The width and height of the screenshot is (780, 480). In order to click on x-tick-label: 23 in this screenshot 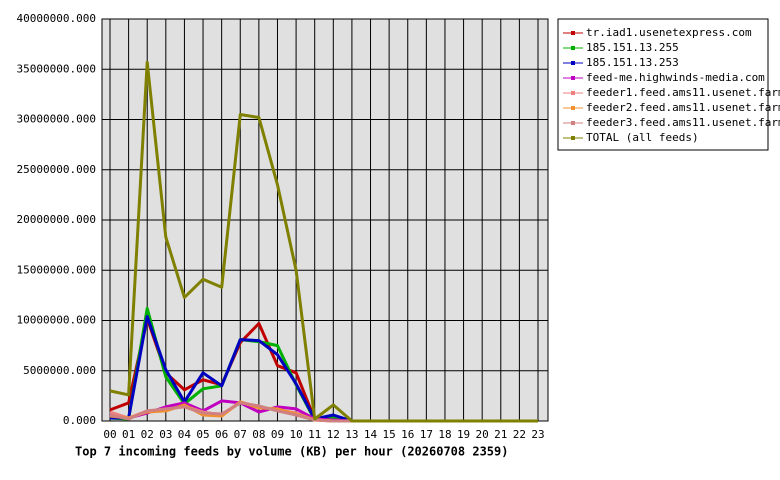, I will do `click(537, 434)`.